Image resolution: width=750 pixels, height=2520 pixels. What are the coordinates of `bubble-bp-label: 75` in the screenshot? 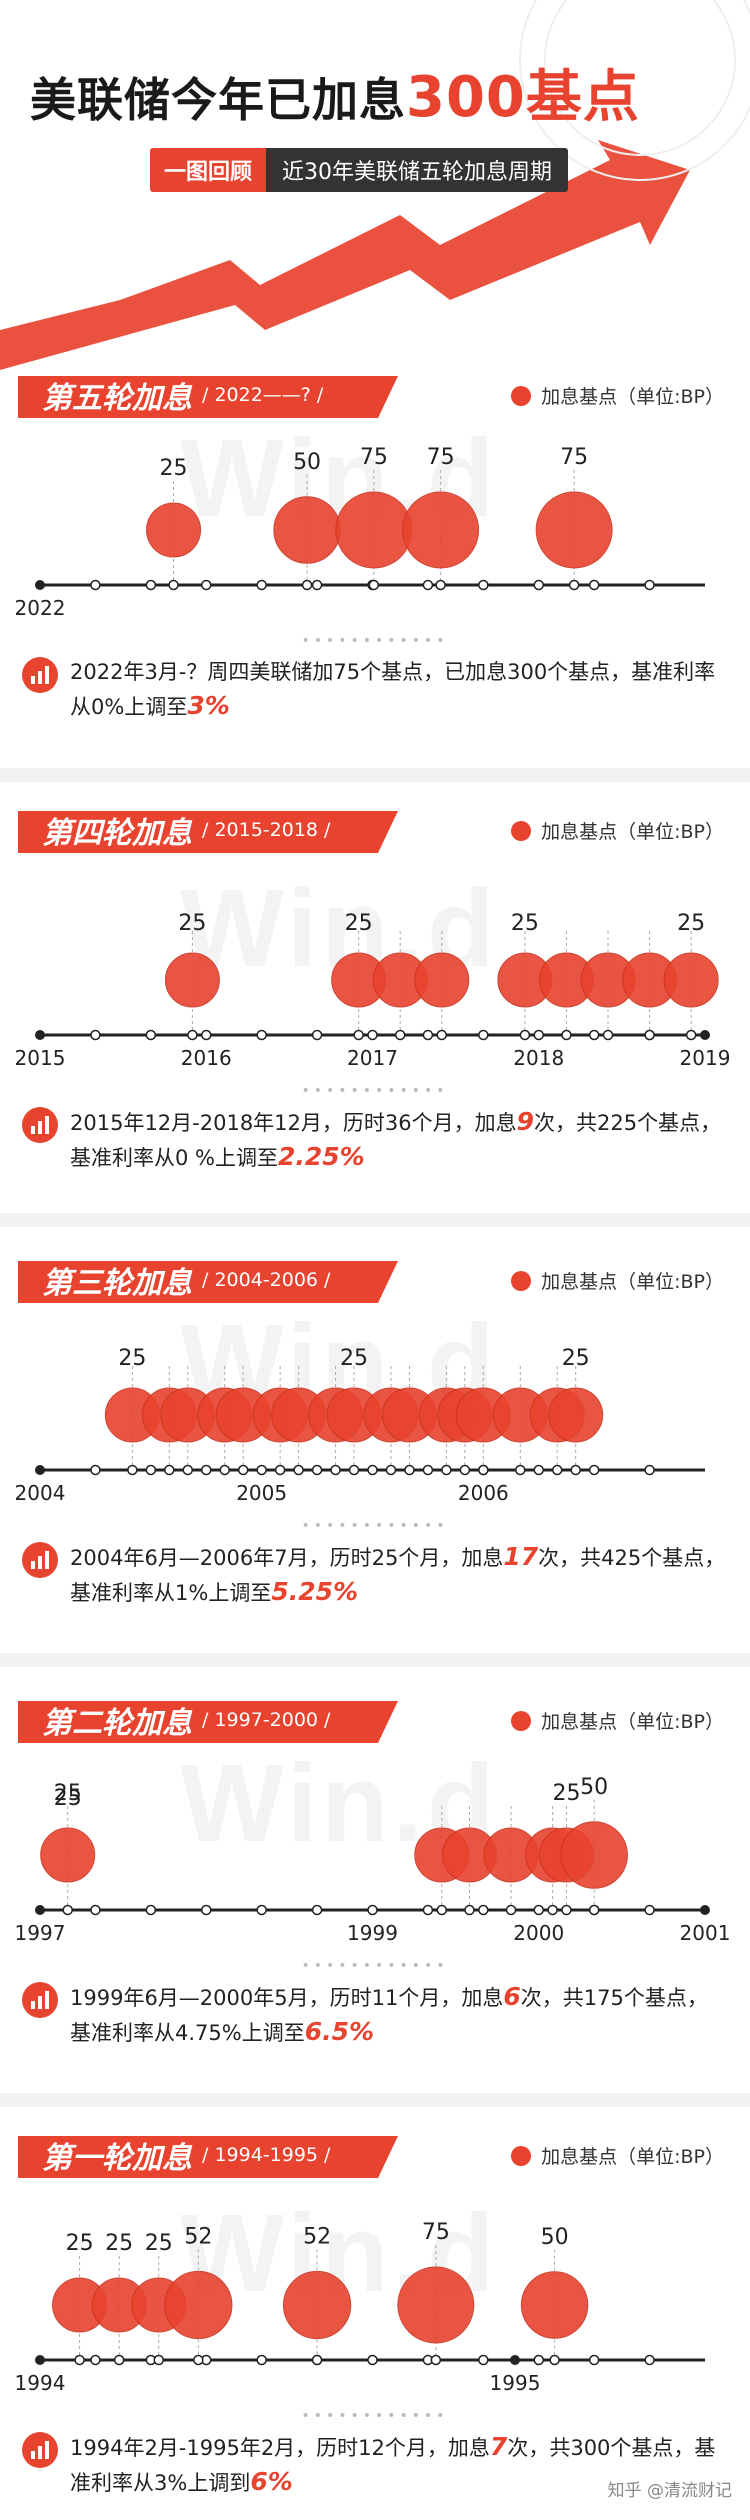 It's located at (436, 2232).